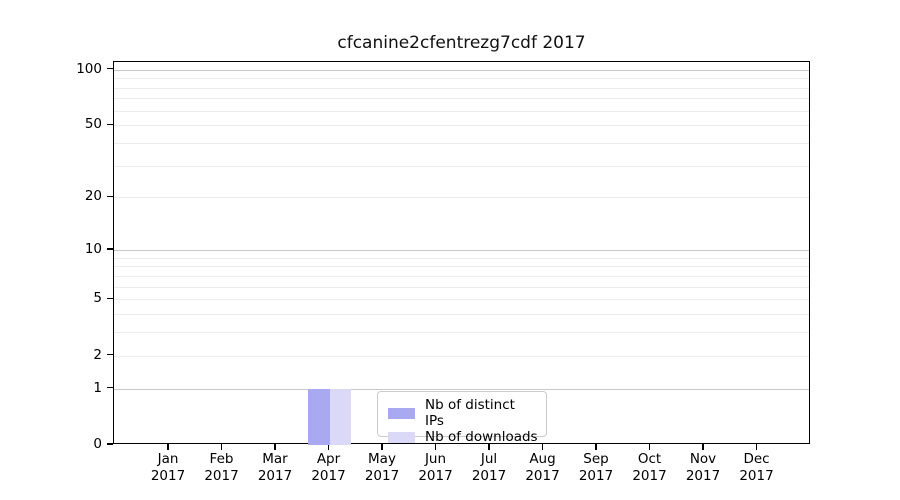 This screenshot has width=900, height=500. I want to click on x-tick-label: Dec 2017, so click(756, 467).